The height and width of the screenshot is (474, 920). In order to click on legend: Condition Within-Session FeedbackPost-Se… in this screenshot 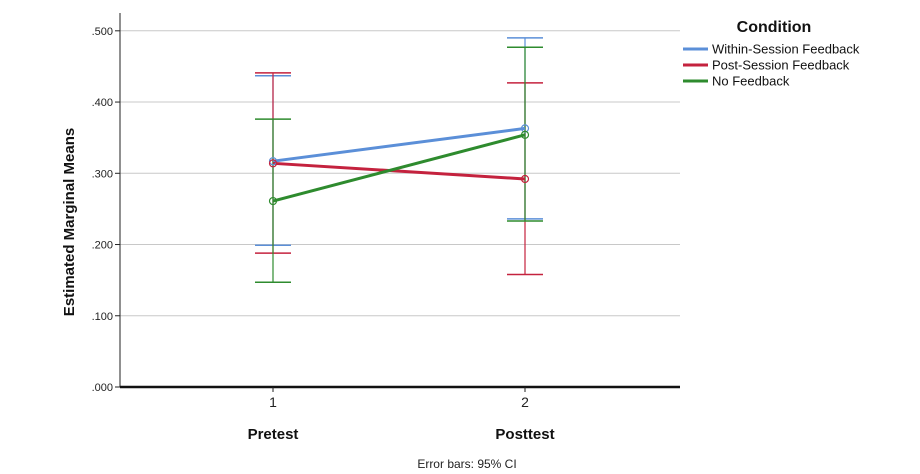, I will do `click(771, 54)`.